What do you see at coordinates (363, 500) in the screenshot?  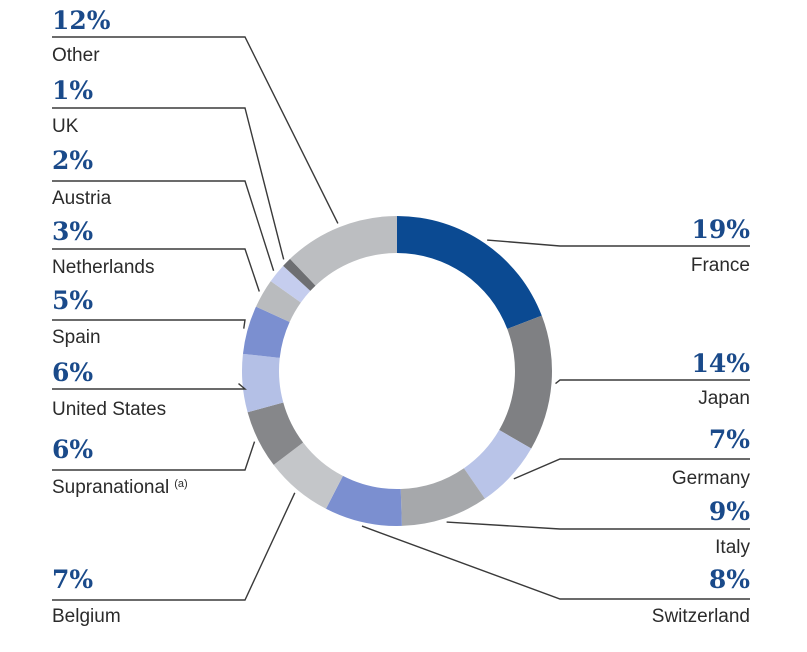 I see `slice-switzerland` at bounding box center [363, 500].